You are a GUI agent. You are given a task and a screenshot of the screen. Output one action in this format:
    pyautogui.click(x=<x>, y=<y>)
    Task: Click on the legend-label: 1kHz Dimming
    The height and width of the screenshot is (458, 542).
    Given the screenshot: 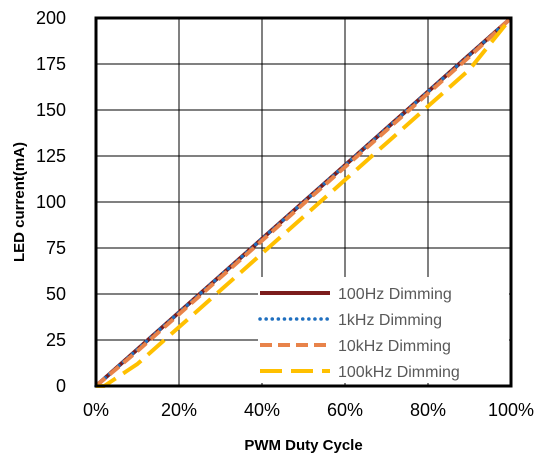 What is the action you would take?
    pyautogui.click(x=390, y=320)
    